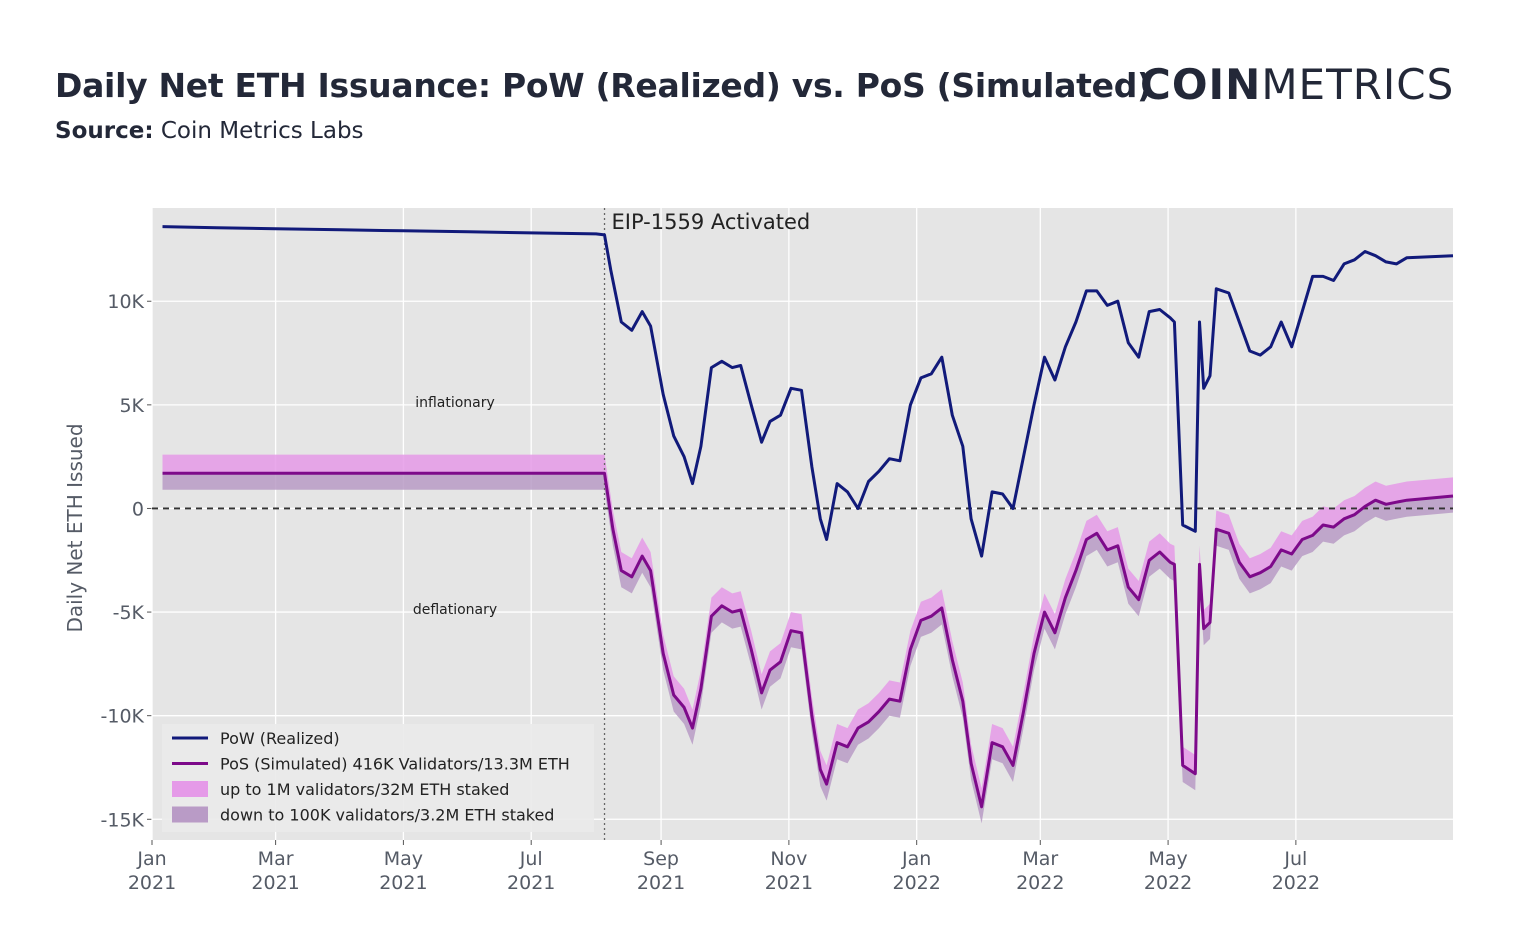 This screenshot has height=942, width=1522. I want to click on x-tick-label-month: Sep, so click(661, 859).